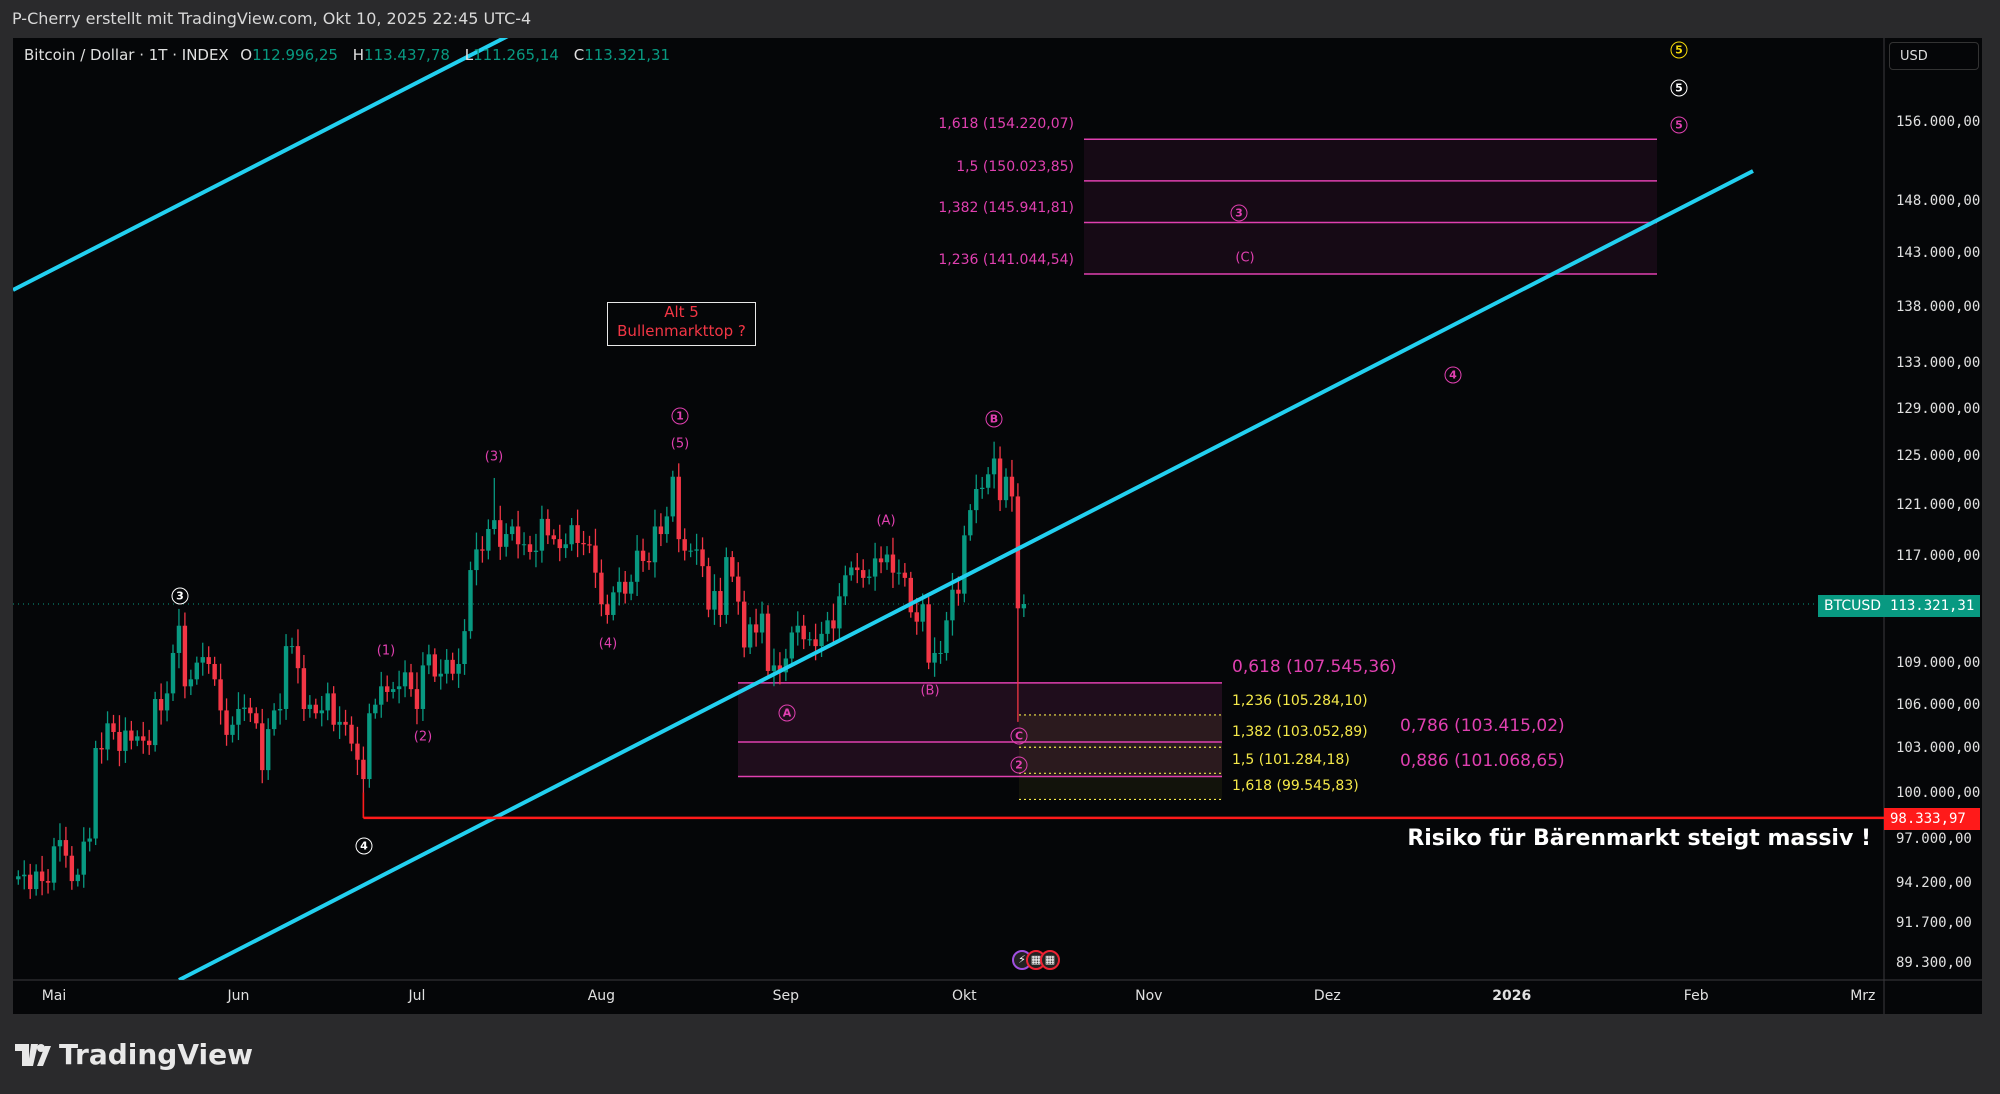 This screenshot has height=1094, width=2000. What do you see at coordinates (1934, 56) in the screenshot?
I see `currency-selector: USD` at bounding box center [1934, 56].